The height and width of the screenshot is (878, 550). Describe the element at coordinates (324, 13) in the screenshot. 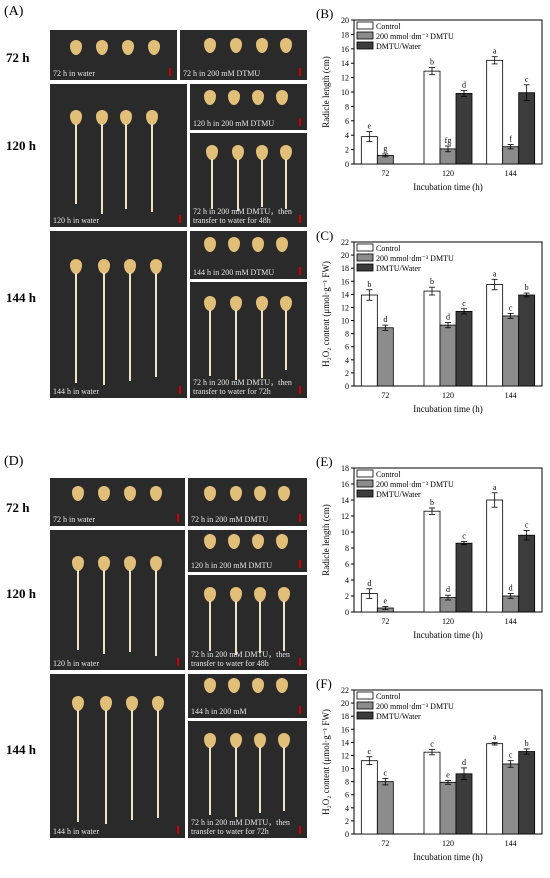

I see `panel-label-b: (B)` at that location.